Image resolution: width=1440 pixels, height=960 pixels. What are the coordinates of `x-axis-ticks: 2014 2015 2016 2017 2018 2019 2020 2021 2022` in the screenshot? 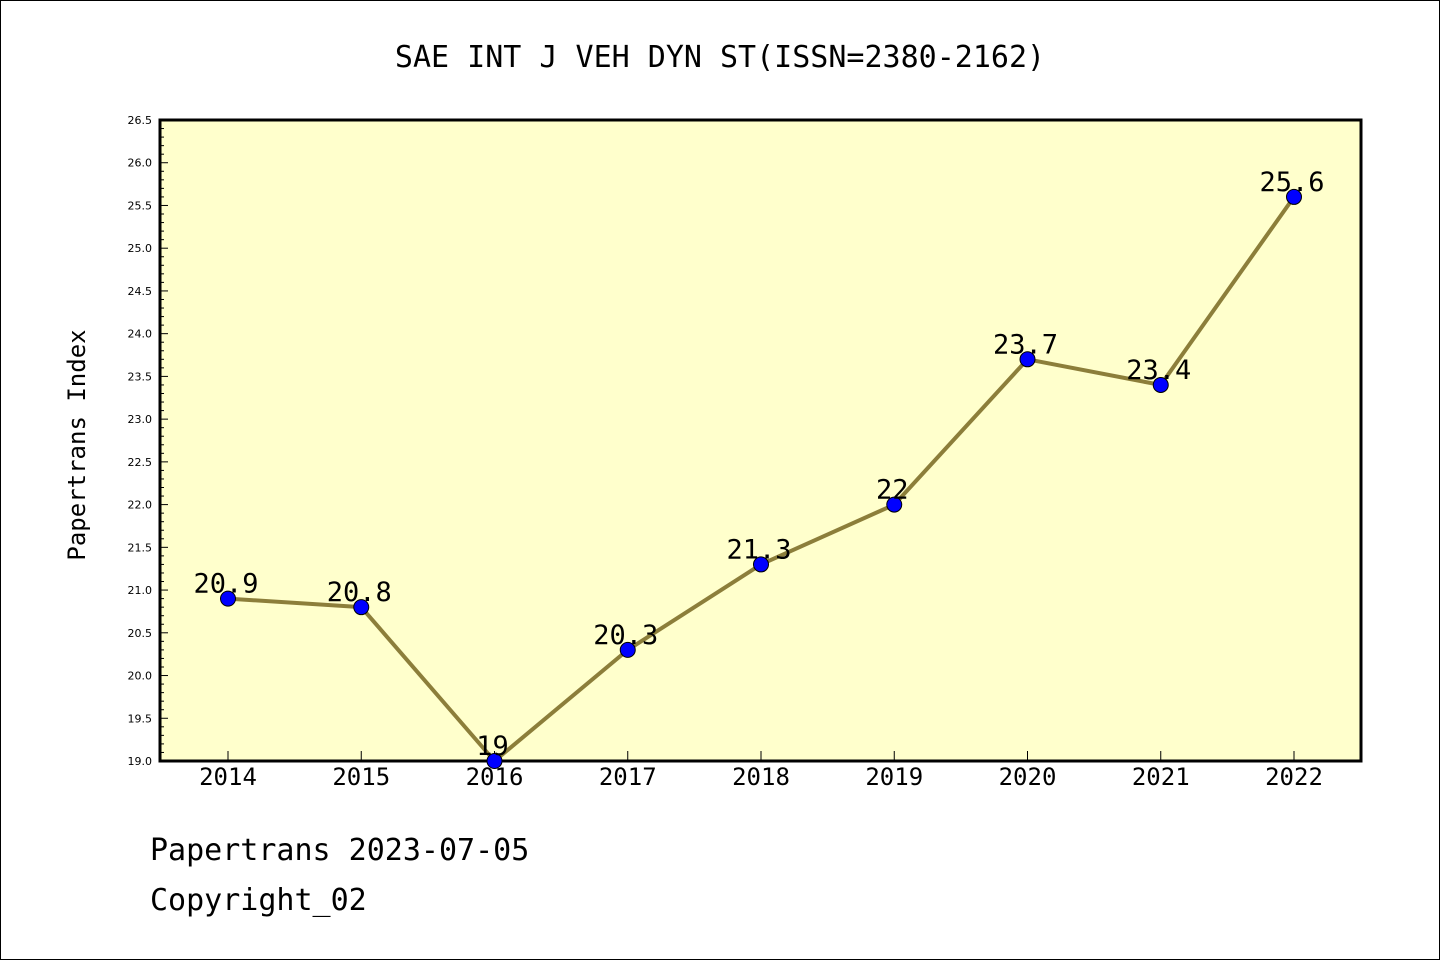 It's located at (761, 771).